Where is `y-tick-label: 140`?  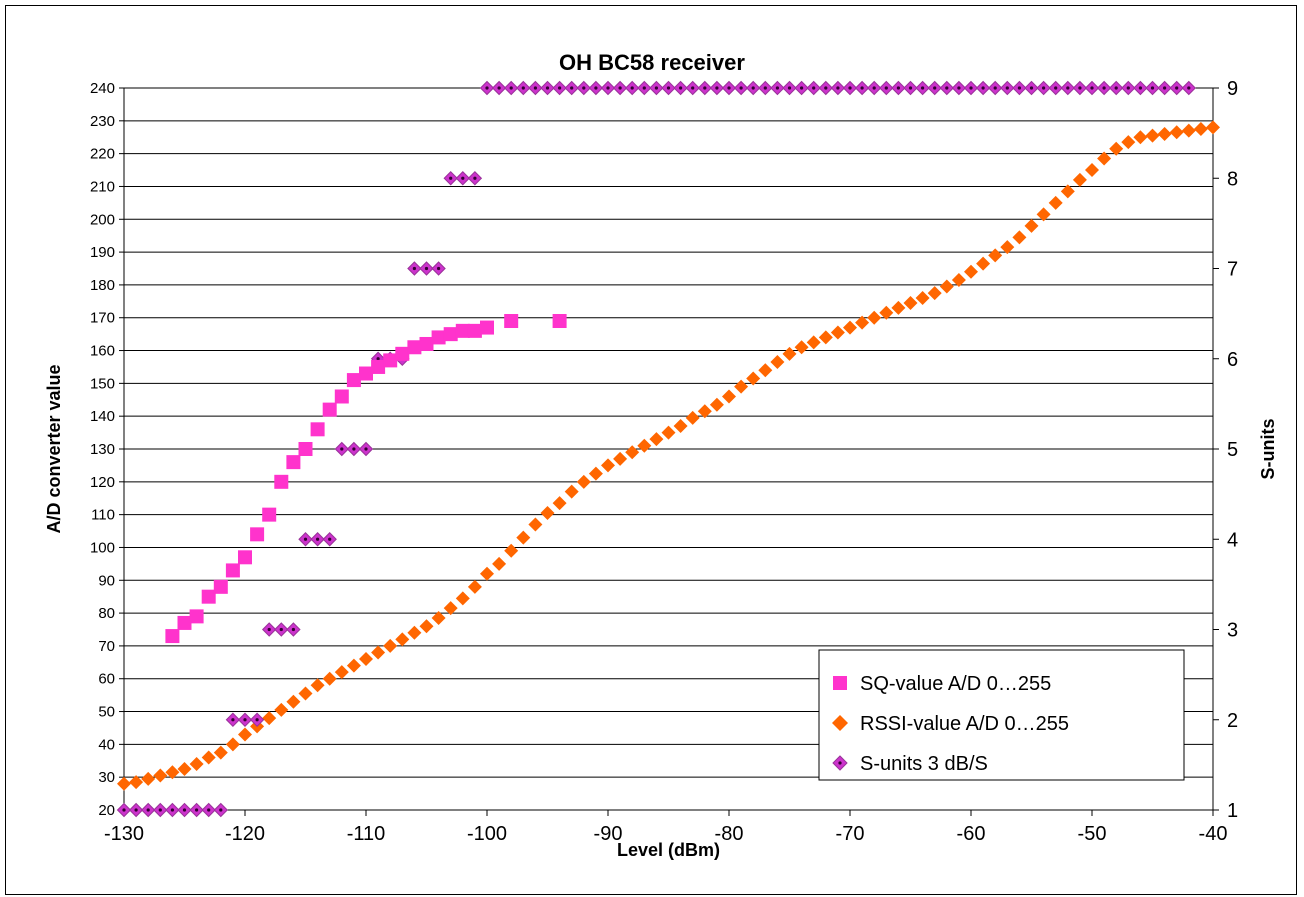
y-tick-label: 140 is located at coordinates (102, 416).